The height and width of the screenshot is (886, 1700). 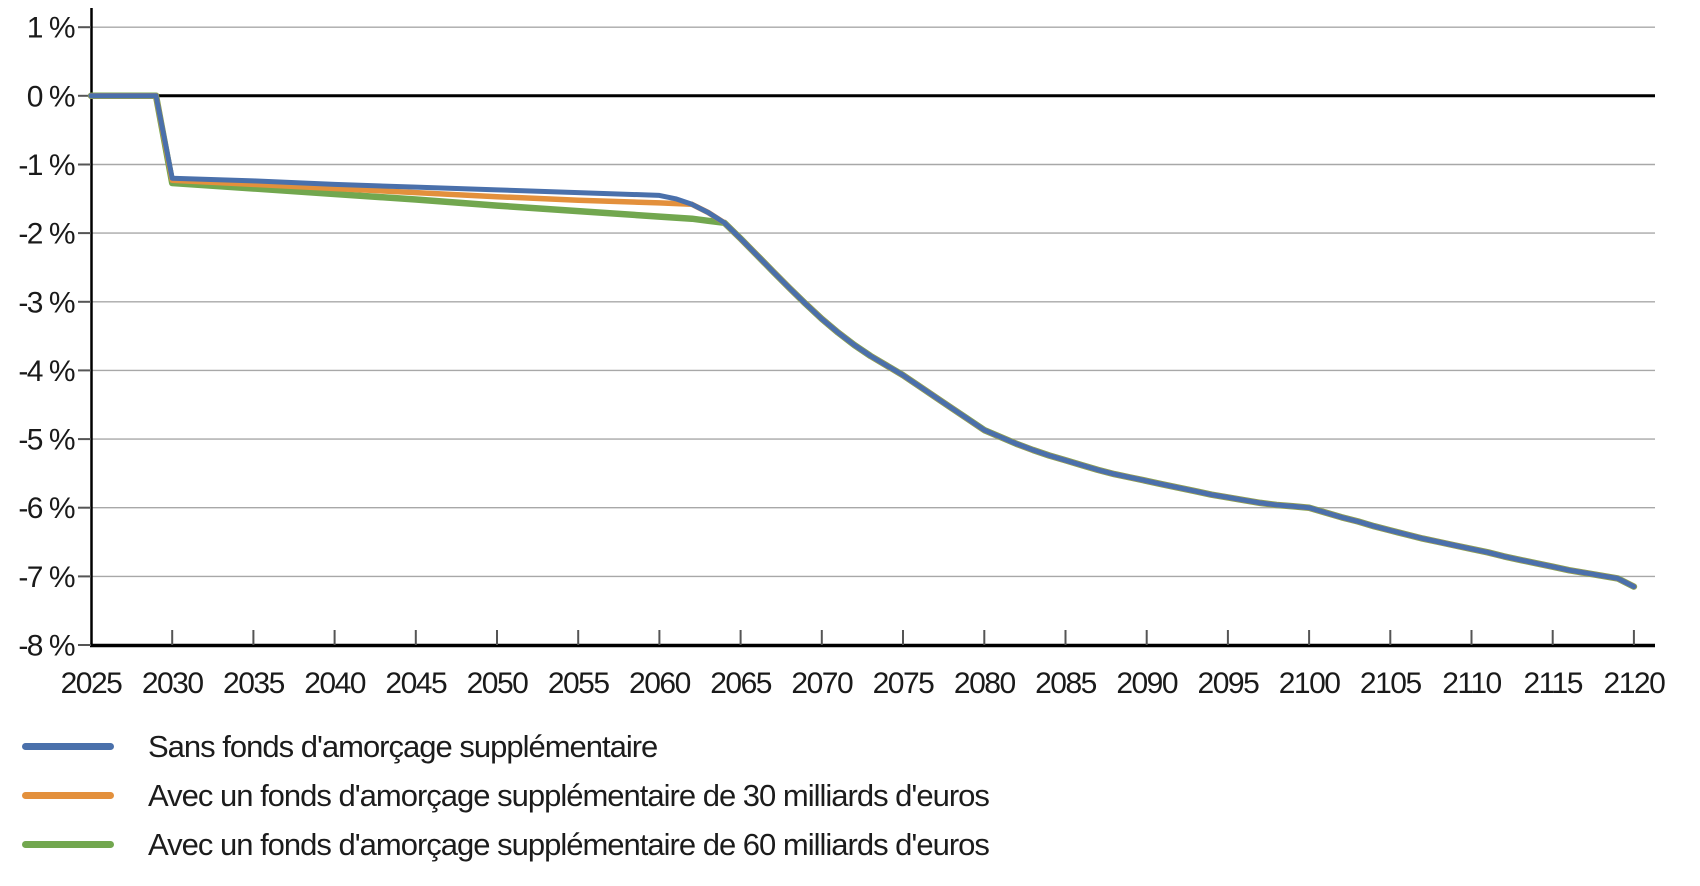 What do you see at coordinates (1066, 683) in the screenshot?
I see `x-tick-label: 2085` at bounding box center [1066, 683].